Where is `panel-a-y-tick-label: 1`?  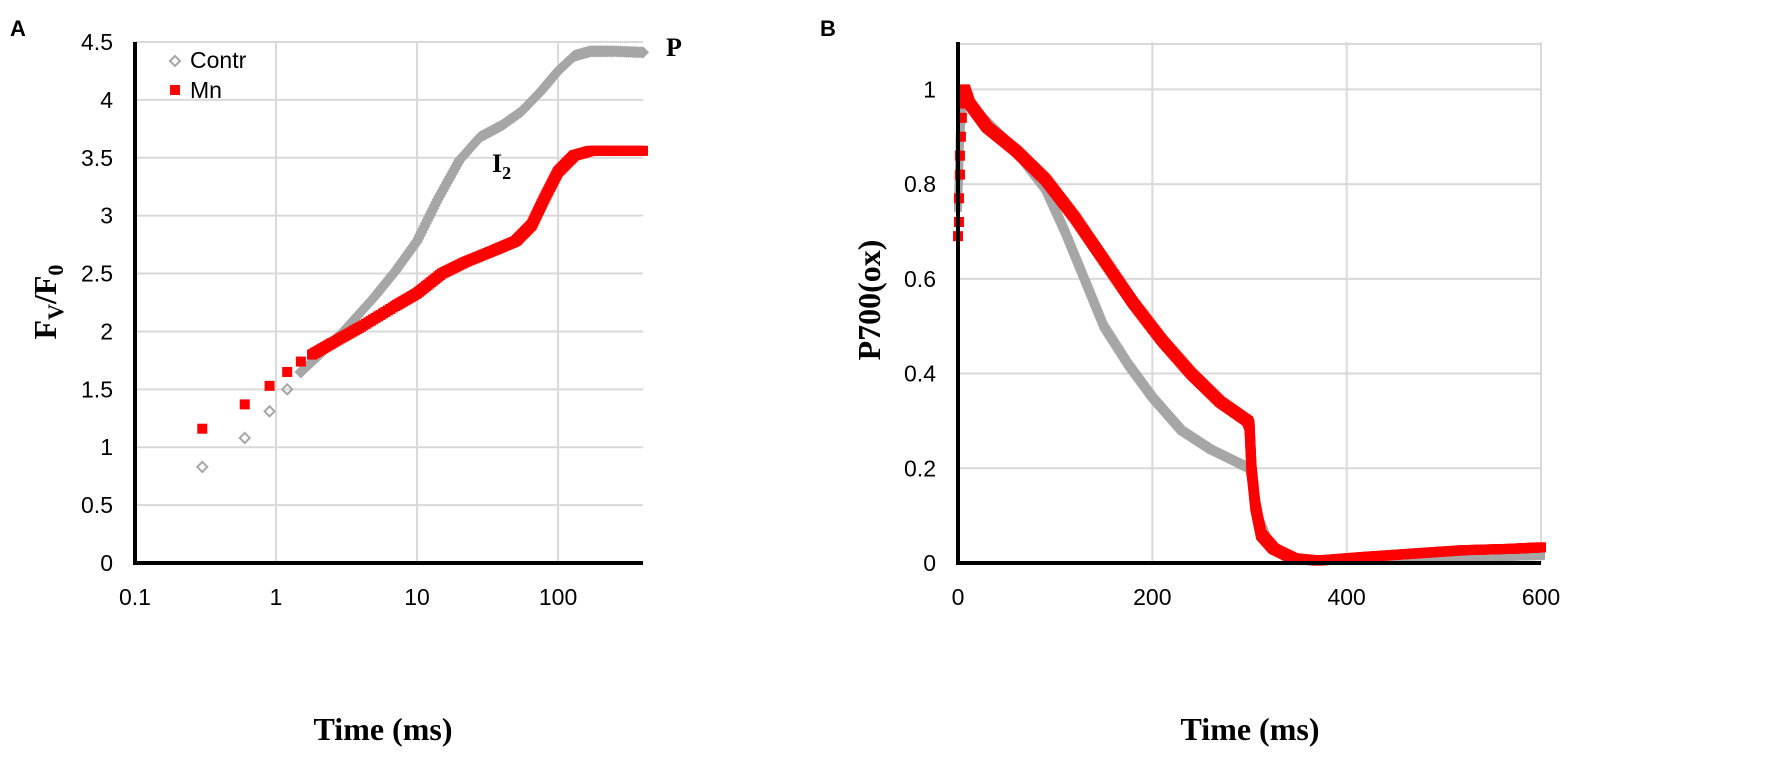 panel-a-y-tick-label: 1 is located at coordinates (106, 447).